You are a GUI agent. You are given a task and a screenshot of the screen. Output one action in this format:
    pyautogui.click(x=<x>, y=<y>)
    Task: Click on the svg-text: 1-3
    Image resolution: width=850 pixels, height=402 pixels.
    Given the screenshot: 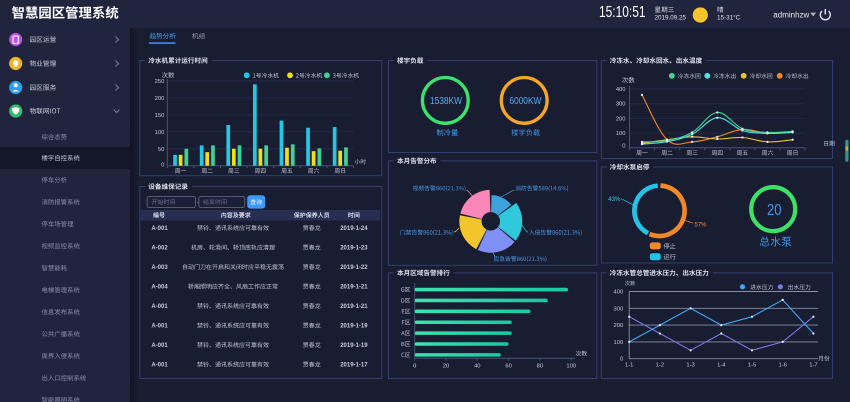 What is the action you would take?
    pyautogui.click(x=690, y=366)
    